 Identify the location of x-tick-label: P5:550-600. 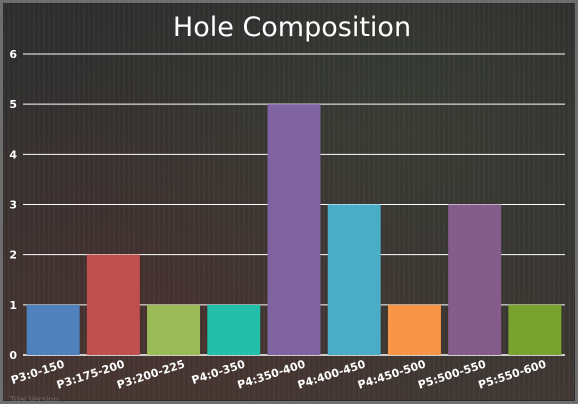
(512, 374).